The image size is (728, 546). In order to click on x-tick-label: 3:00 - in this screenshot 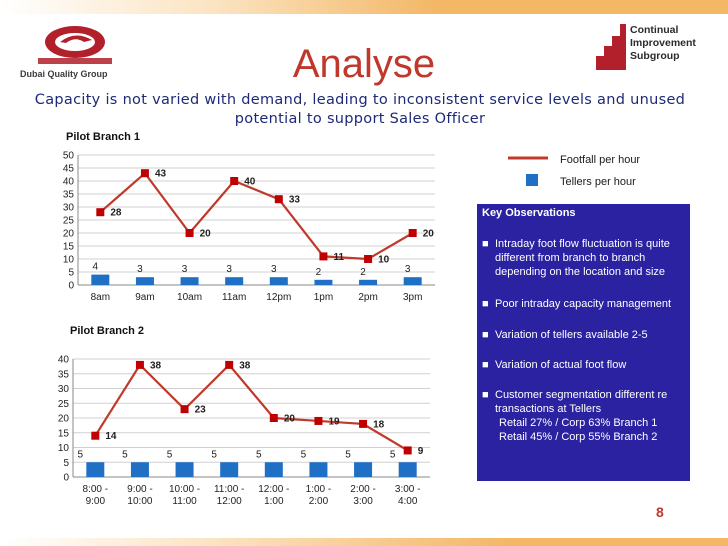, I will do `click(408, 489)`.